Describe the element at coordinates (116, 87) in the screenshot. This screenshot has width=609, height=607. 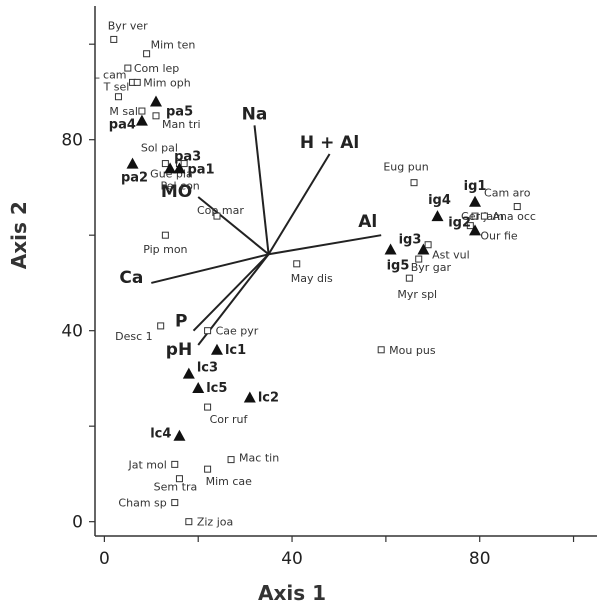
I see `species-label: T sel` at that location.